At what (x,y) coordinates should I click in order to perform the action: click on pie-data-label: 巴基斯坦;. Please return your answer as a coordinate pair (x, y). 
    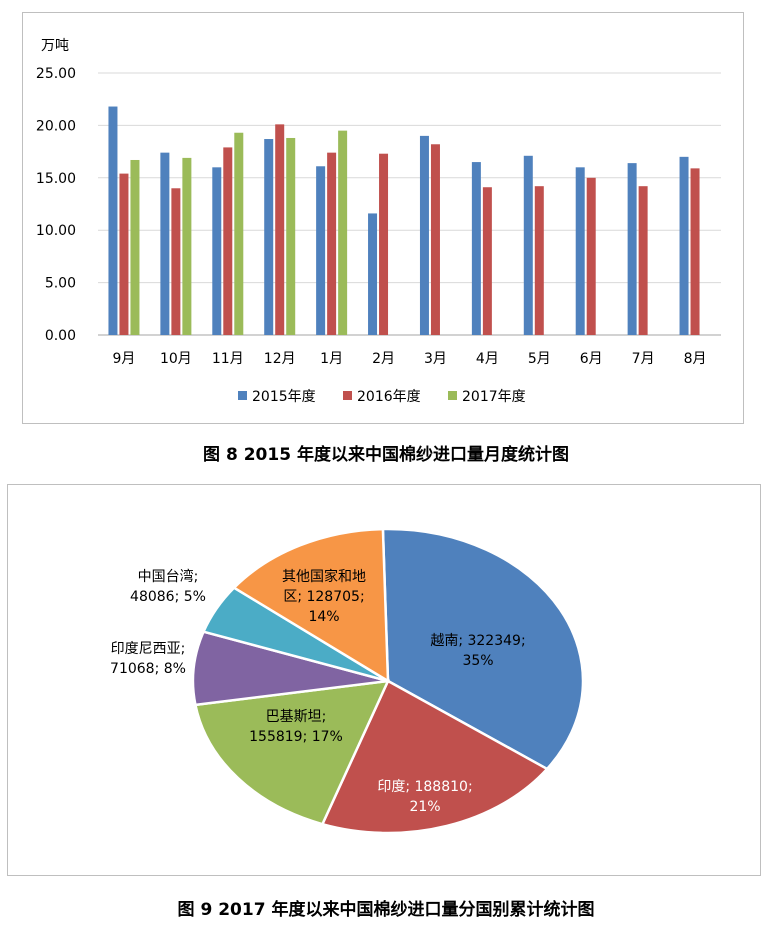
    Looking at the image, I should click on (296, 716).